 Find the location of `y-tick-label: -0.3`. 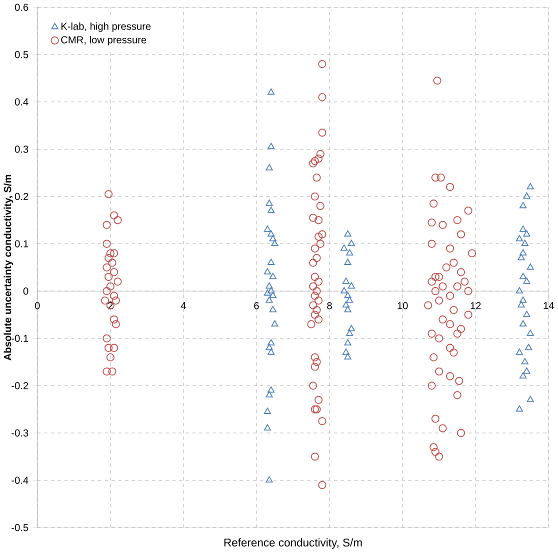

y-tick-label: -0.3 is located at coordinates (20, 433).